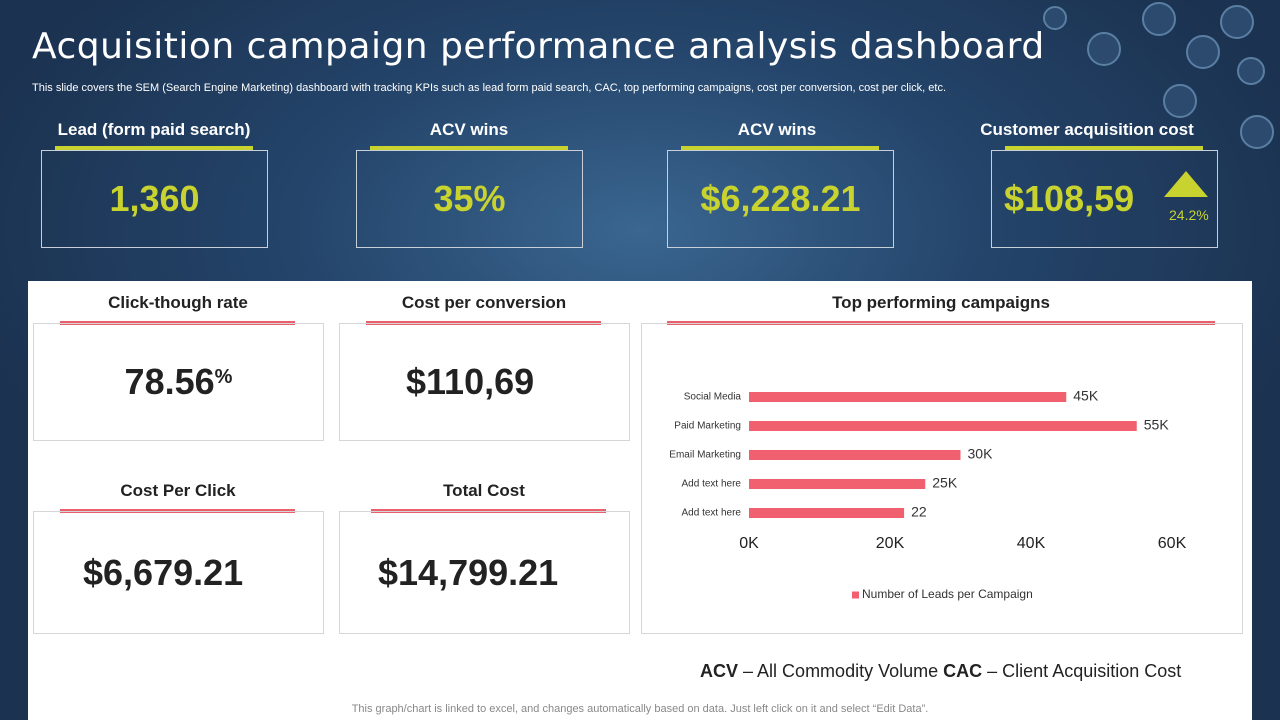 The image size is (1280, 720). Describe the element at coordinates (1189, 215) in the screenshot. I see `kpi-change: 24.2%` at that location.